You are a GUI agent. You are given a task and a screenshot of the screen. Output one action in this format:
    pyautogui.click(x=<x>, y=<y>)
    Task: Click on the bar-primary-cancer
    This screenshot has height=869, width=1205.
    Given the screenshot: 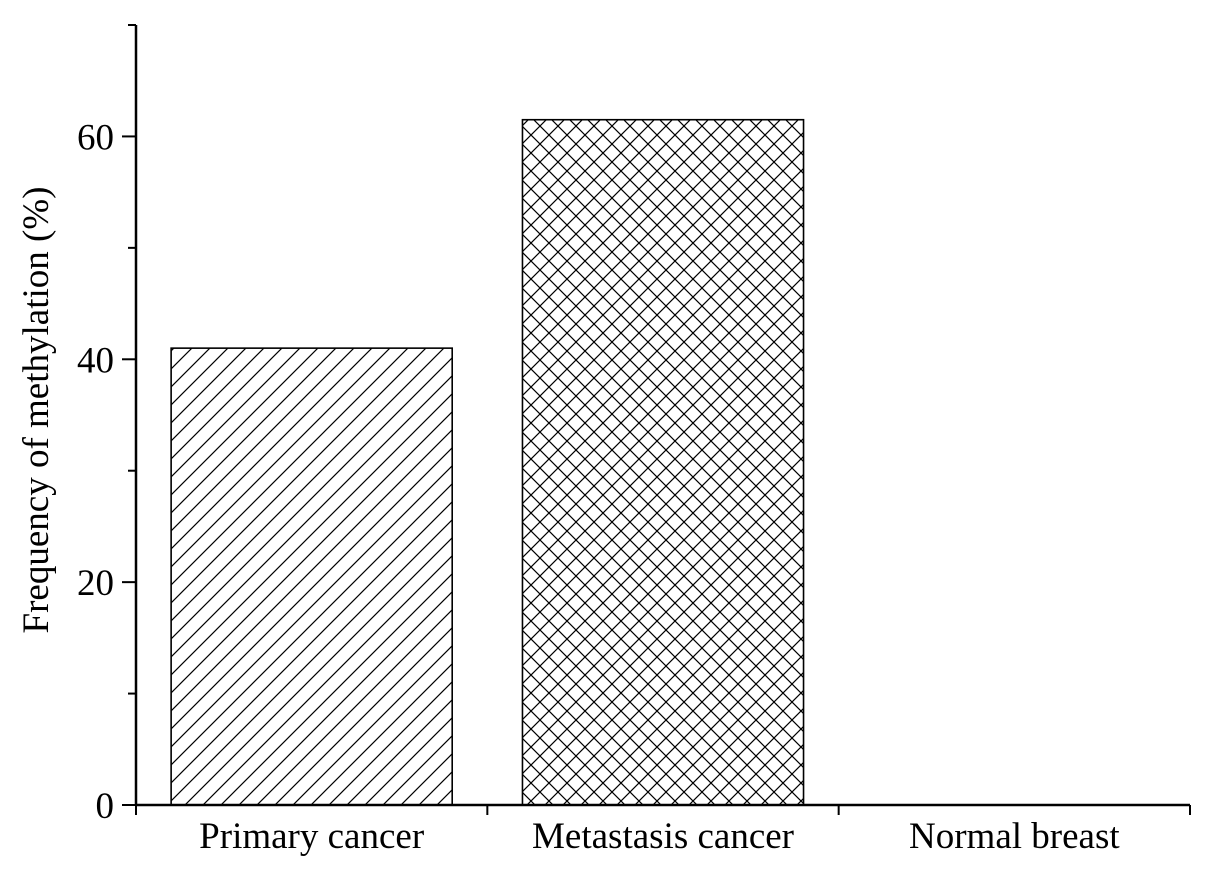 What is the action you would take?
    pyautogui.click(x=312, y=576)
    